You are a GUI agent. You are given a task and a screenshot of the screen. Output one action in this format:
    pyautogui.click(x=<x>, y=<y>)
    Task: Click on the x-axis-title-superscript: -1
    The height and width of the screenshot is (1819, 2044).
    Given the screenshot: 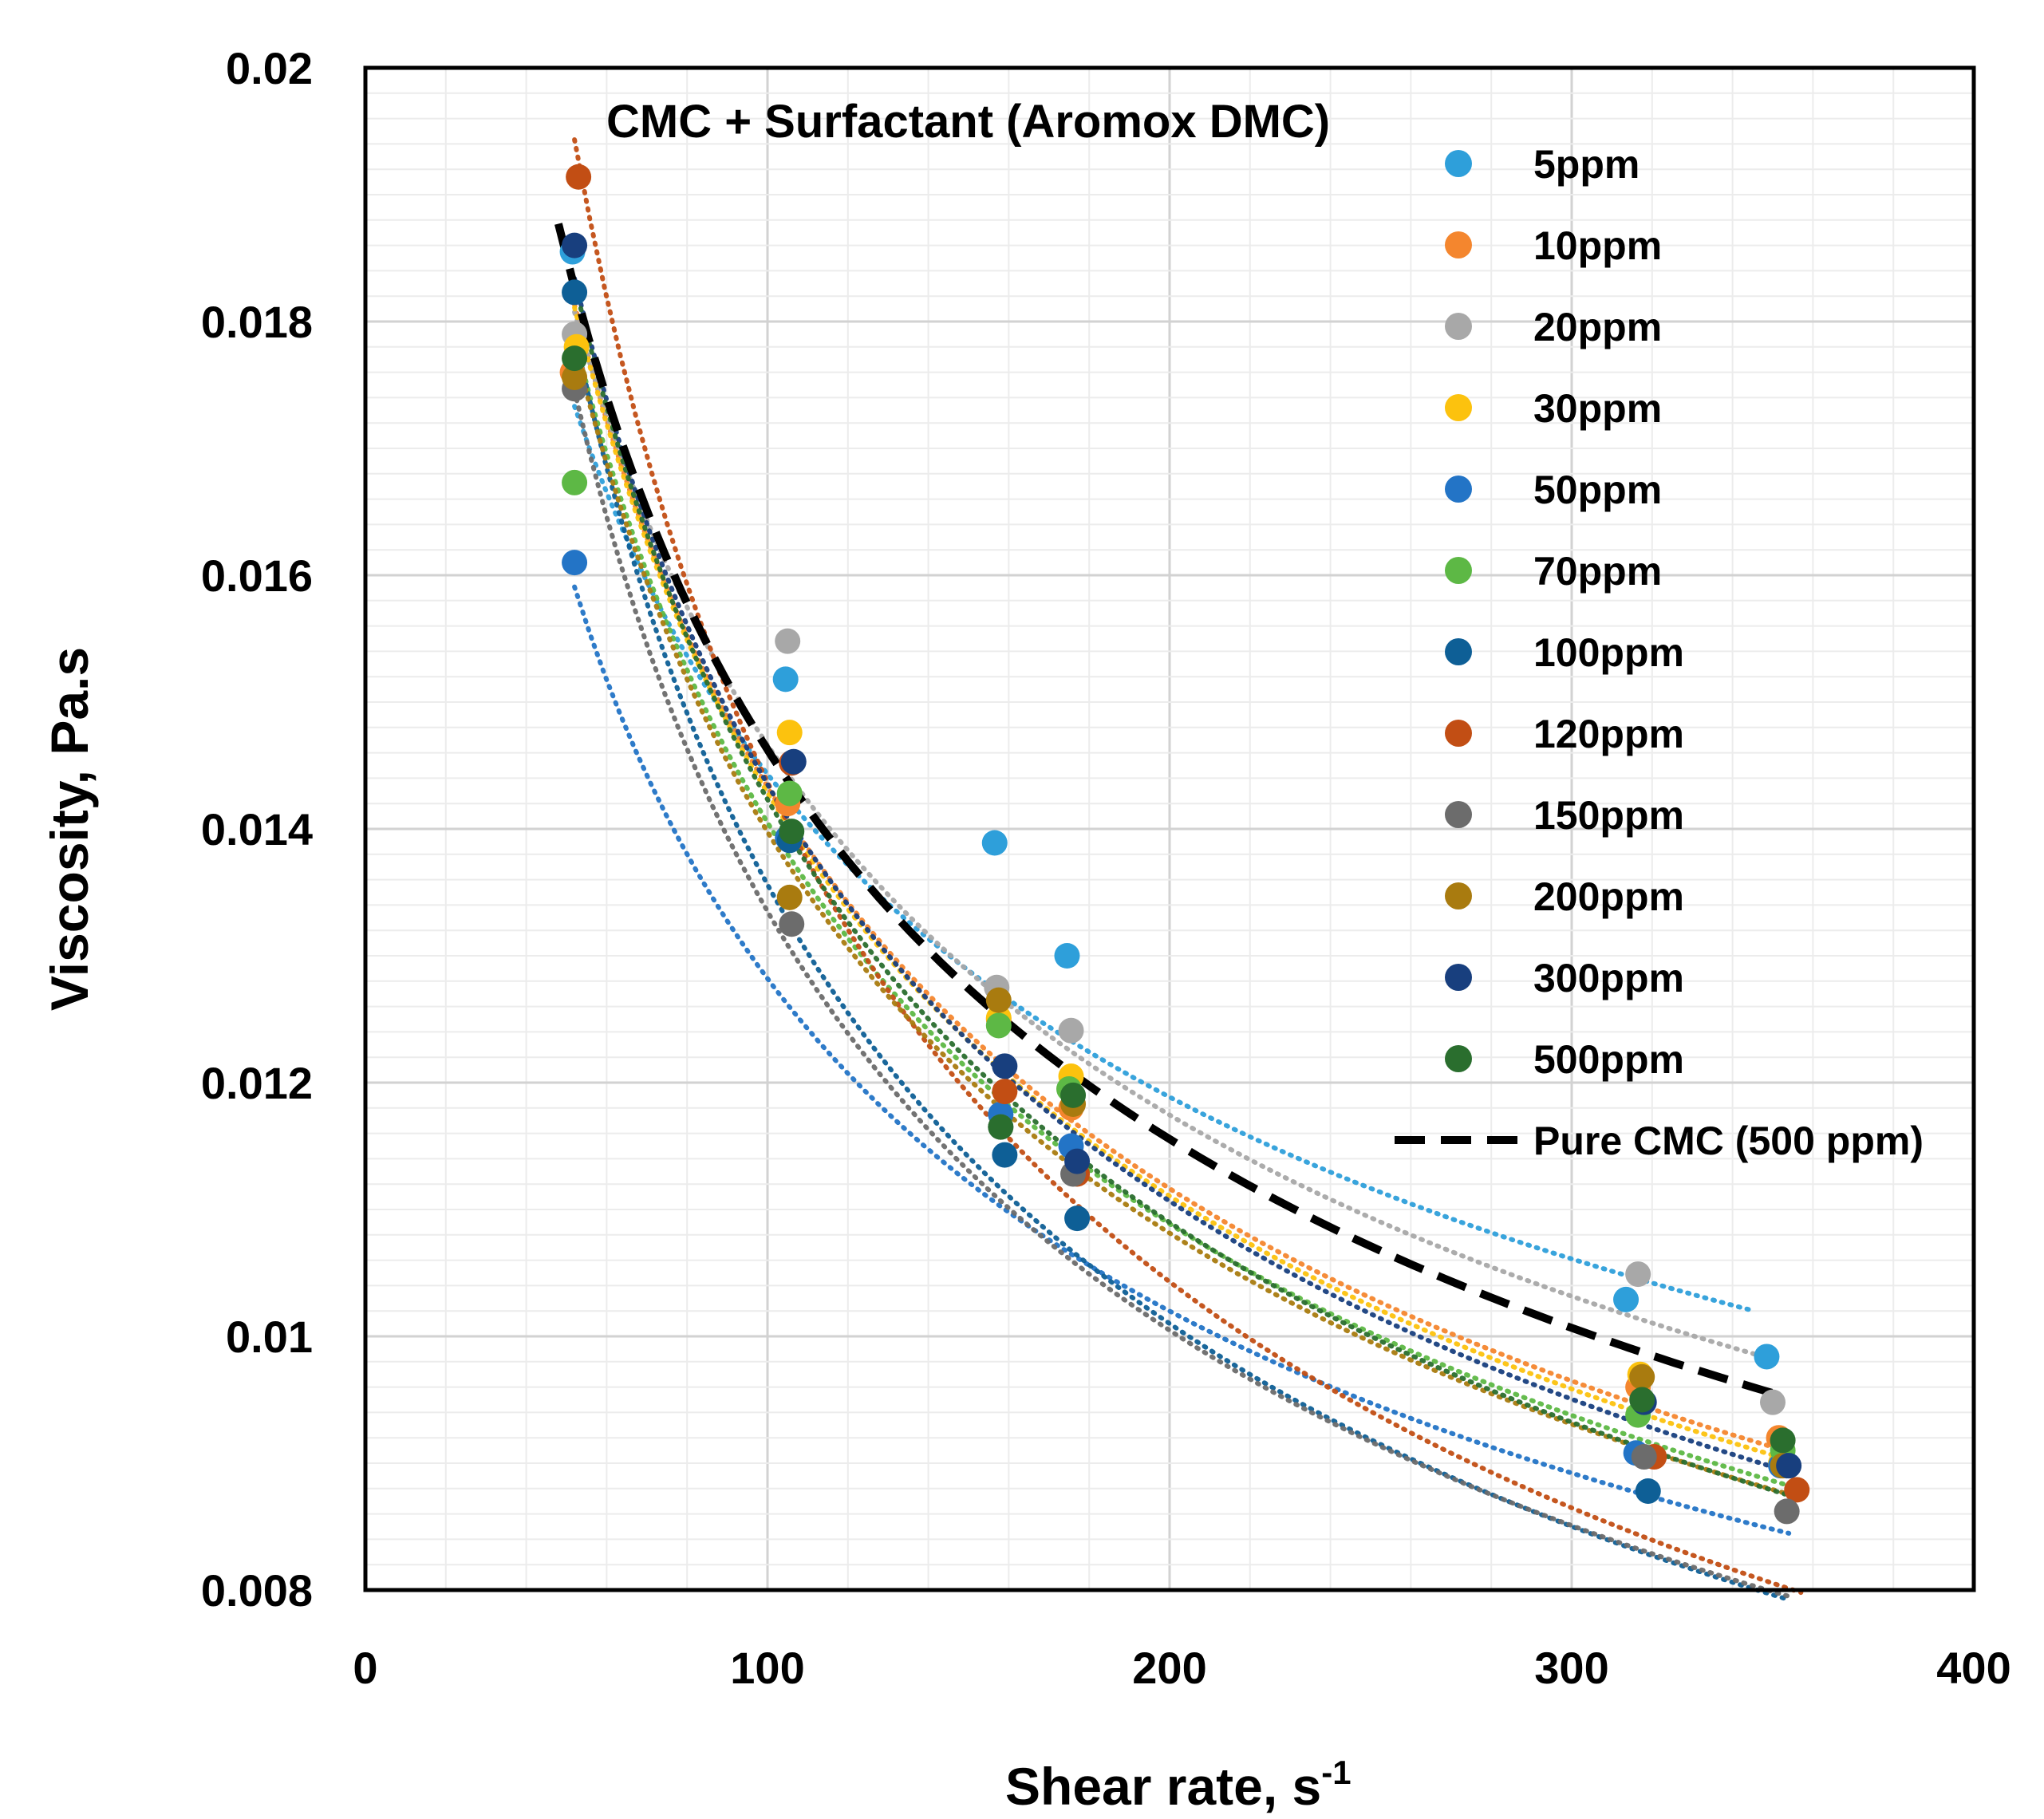 What is the action you would take?
    pyautogui.click(x=1336, y=1772)
    